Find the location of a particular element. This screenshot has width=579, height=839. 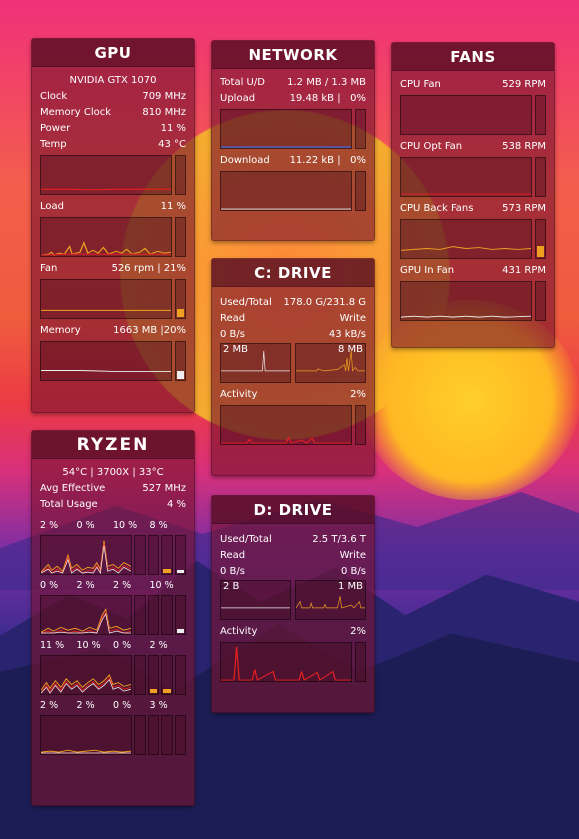

ryzen-avg-effective-row: Avg Effective 527 MHz is located at coordinates (113, 488).